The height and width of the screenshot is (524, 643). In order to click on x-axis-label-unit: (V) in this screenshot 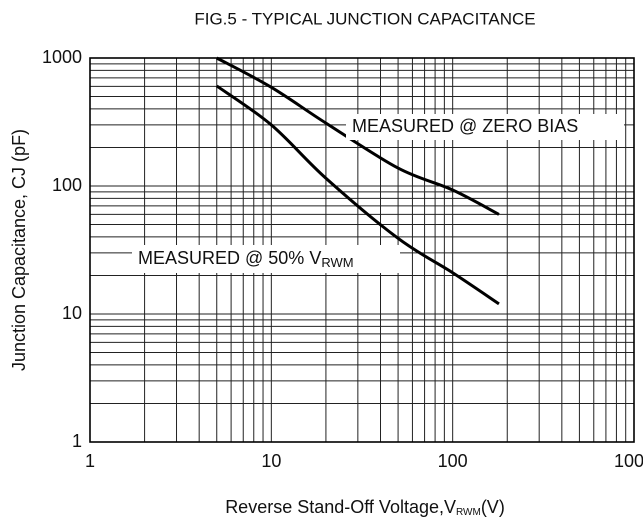, I will do `click(493, 507)`.